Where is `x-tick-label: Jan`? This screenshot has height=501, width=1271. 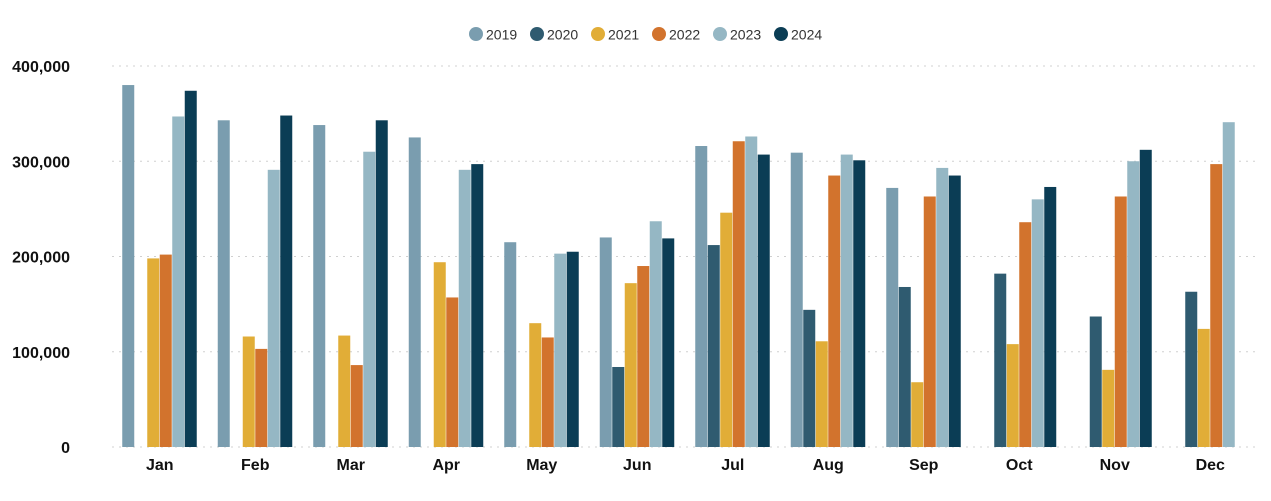 x-tick-label: Jan is located at coordinates (160, 465).